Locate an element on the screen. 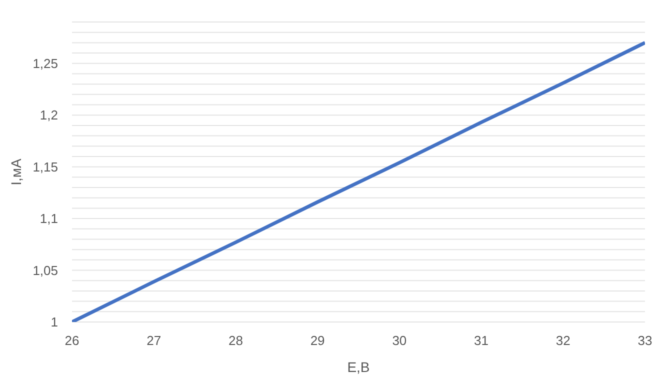 The image size is (662, 384). x-tick-label: 27 is located at coordinates (154, 340).